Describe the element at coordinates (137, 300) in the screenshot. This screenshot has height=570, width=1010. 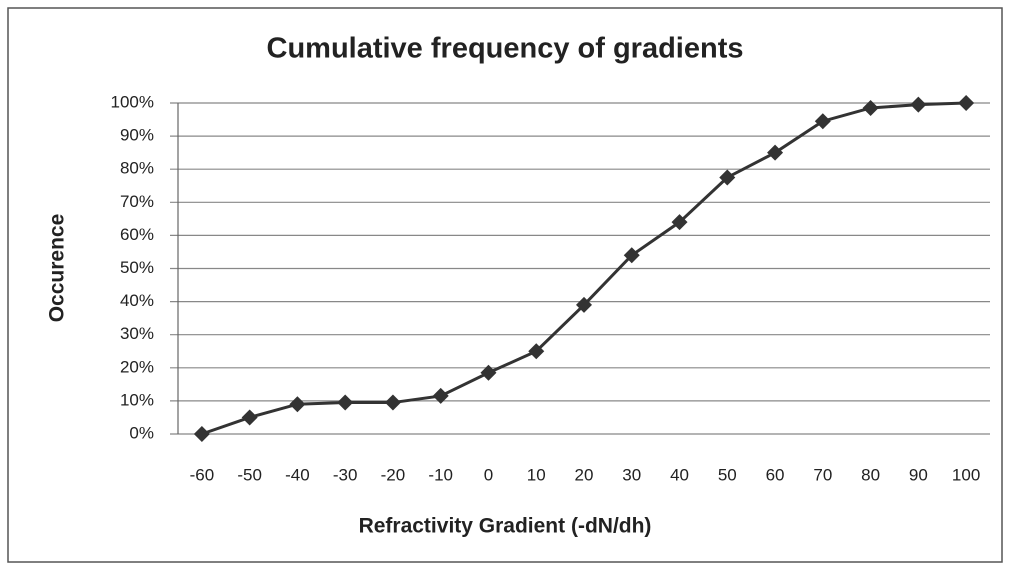
I see `y-tick-label: 40%` at that location.